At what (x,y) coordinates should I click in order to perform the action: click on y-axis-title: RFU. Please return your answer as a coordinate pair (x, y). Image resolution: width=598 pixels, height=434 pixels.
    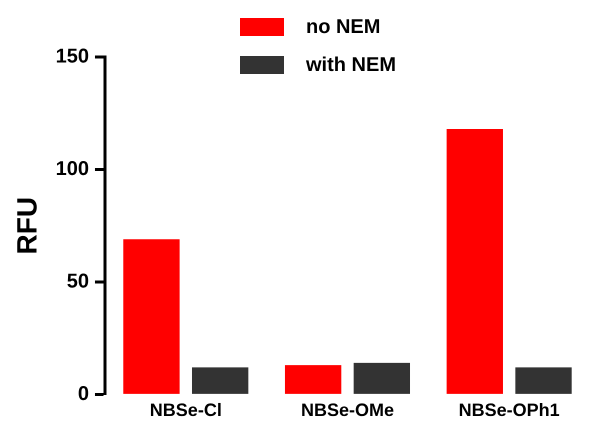
    Looking at the image, I should click on (27, 225).